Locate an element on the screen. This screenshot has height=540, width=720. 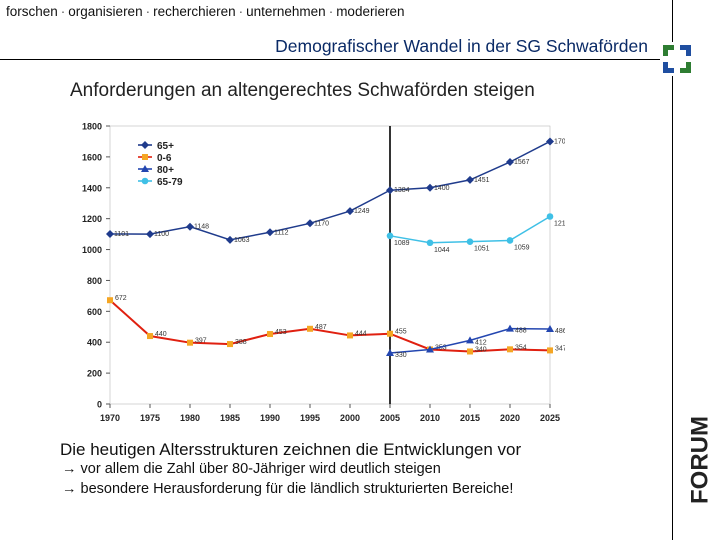
series-line-65+ is located at coordinates (330, 190).